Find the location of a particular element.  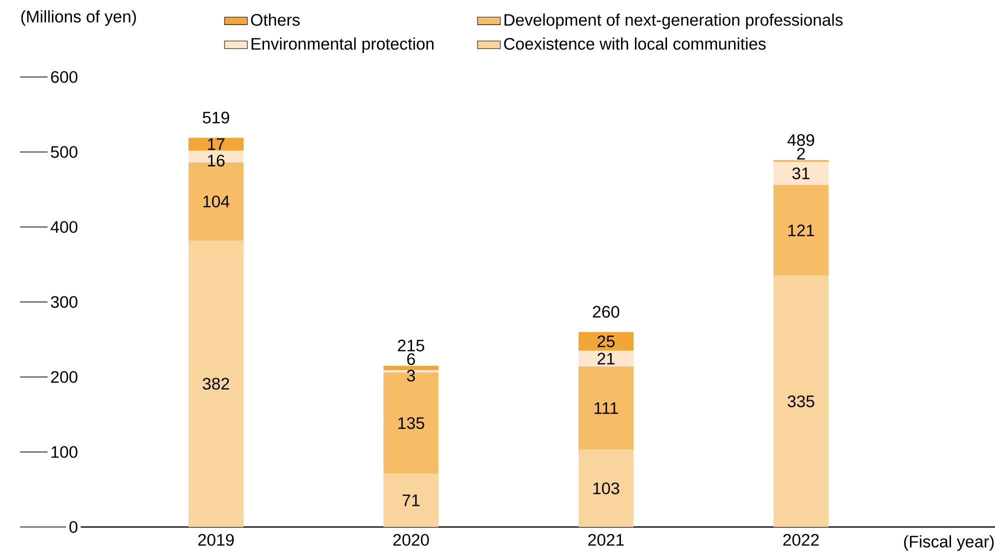

data-label: 103 is located at coordinates (606, 488).